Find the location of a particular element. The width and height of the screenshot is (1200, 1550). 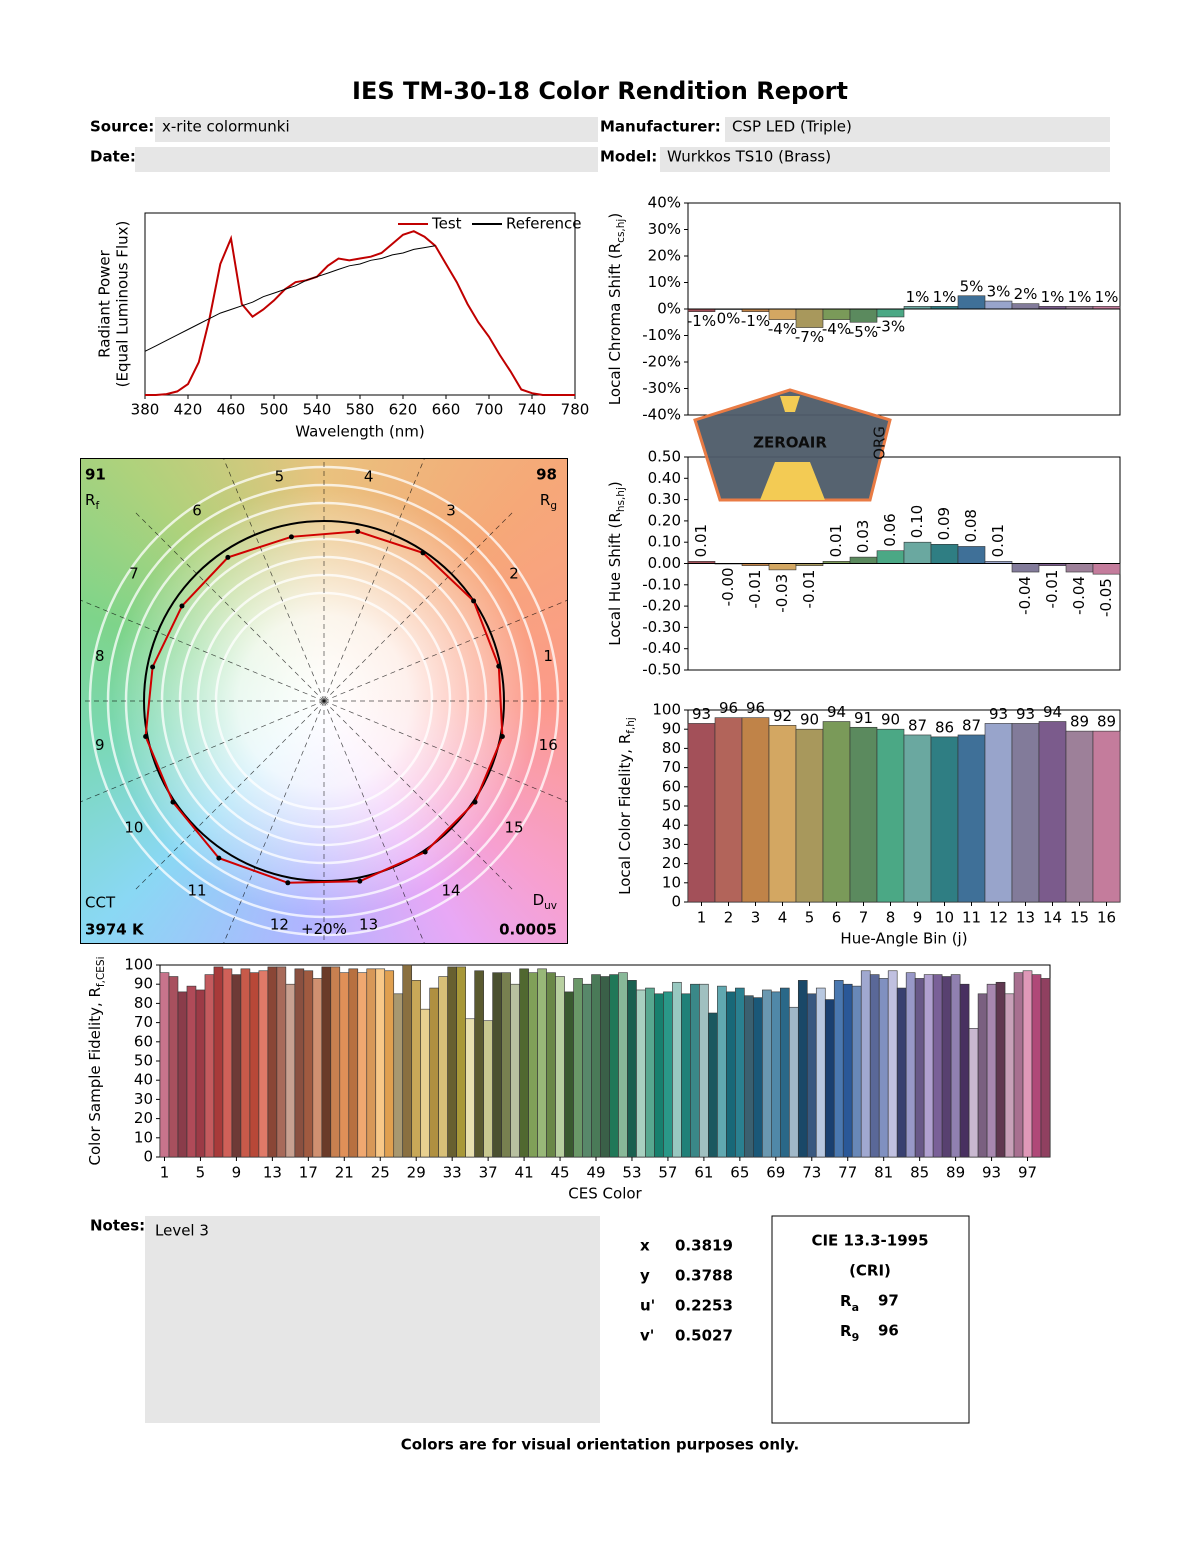

y-tick-label: 40% is located at coordinates (664, 203).